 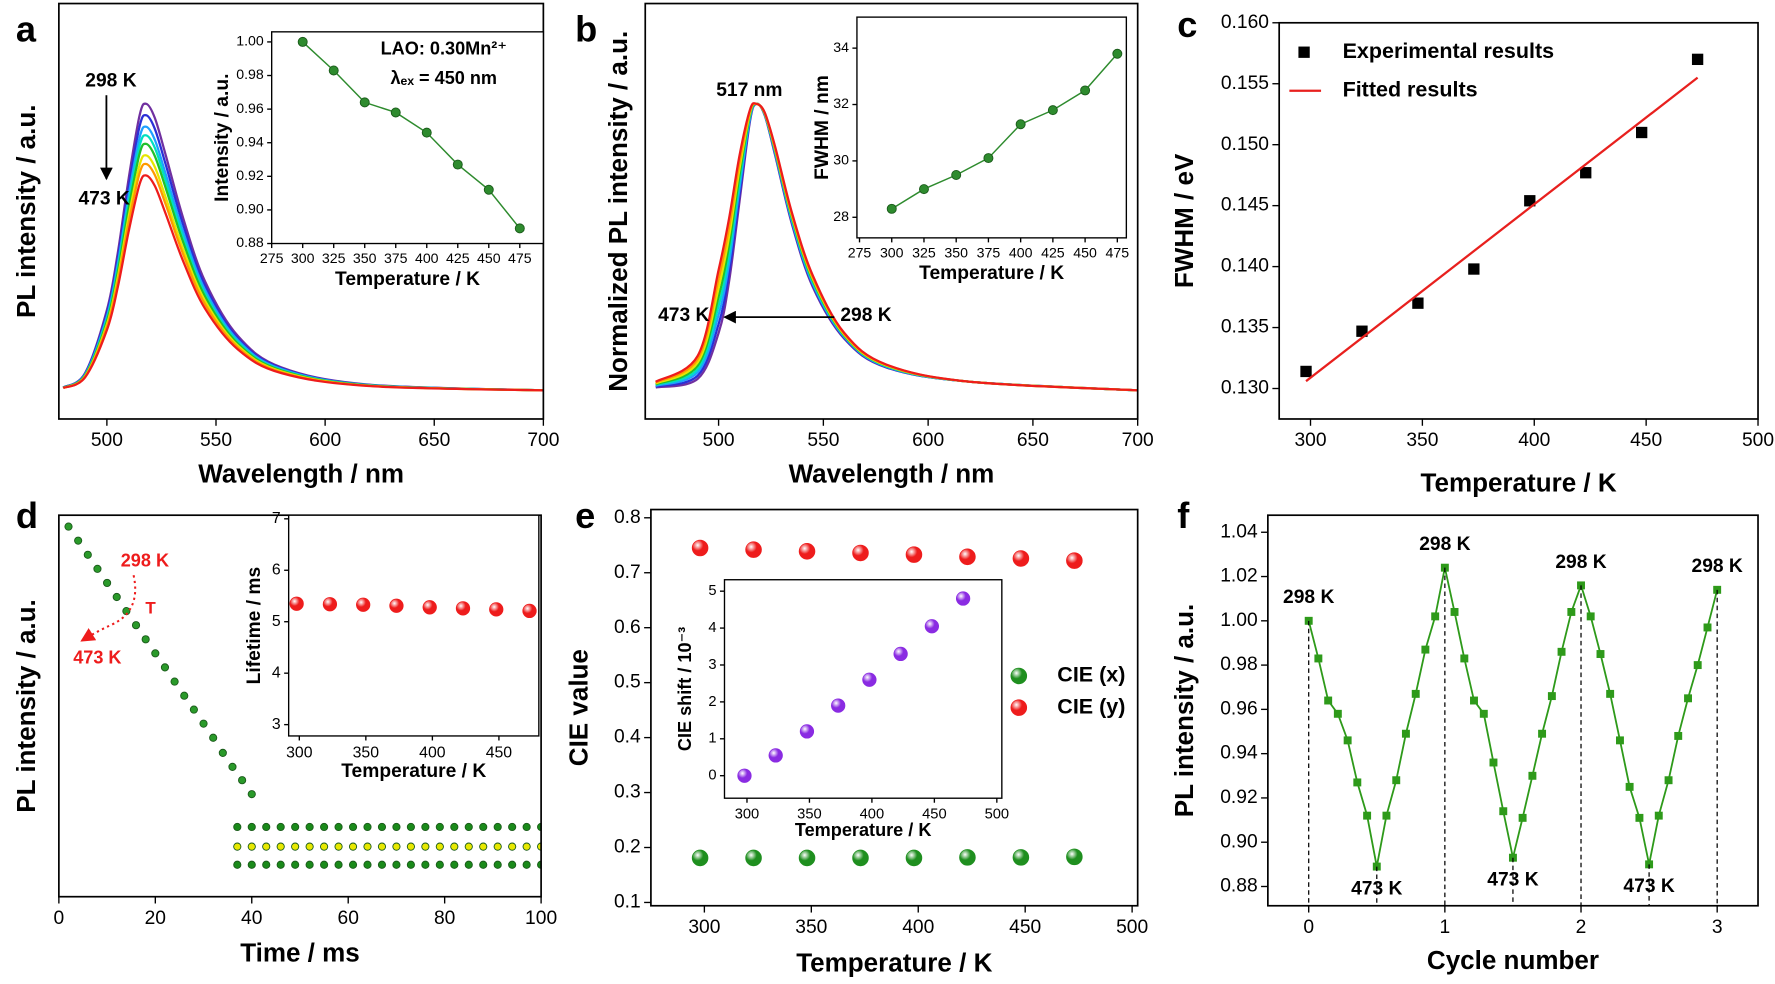 I want to click on panel-label: a, so click(x=26, y=28).